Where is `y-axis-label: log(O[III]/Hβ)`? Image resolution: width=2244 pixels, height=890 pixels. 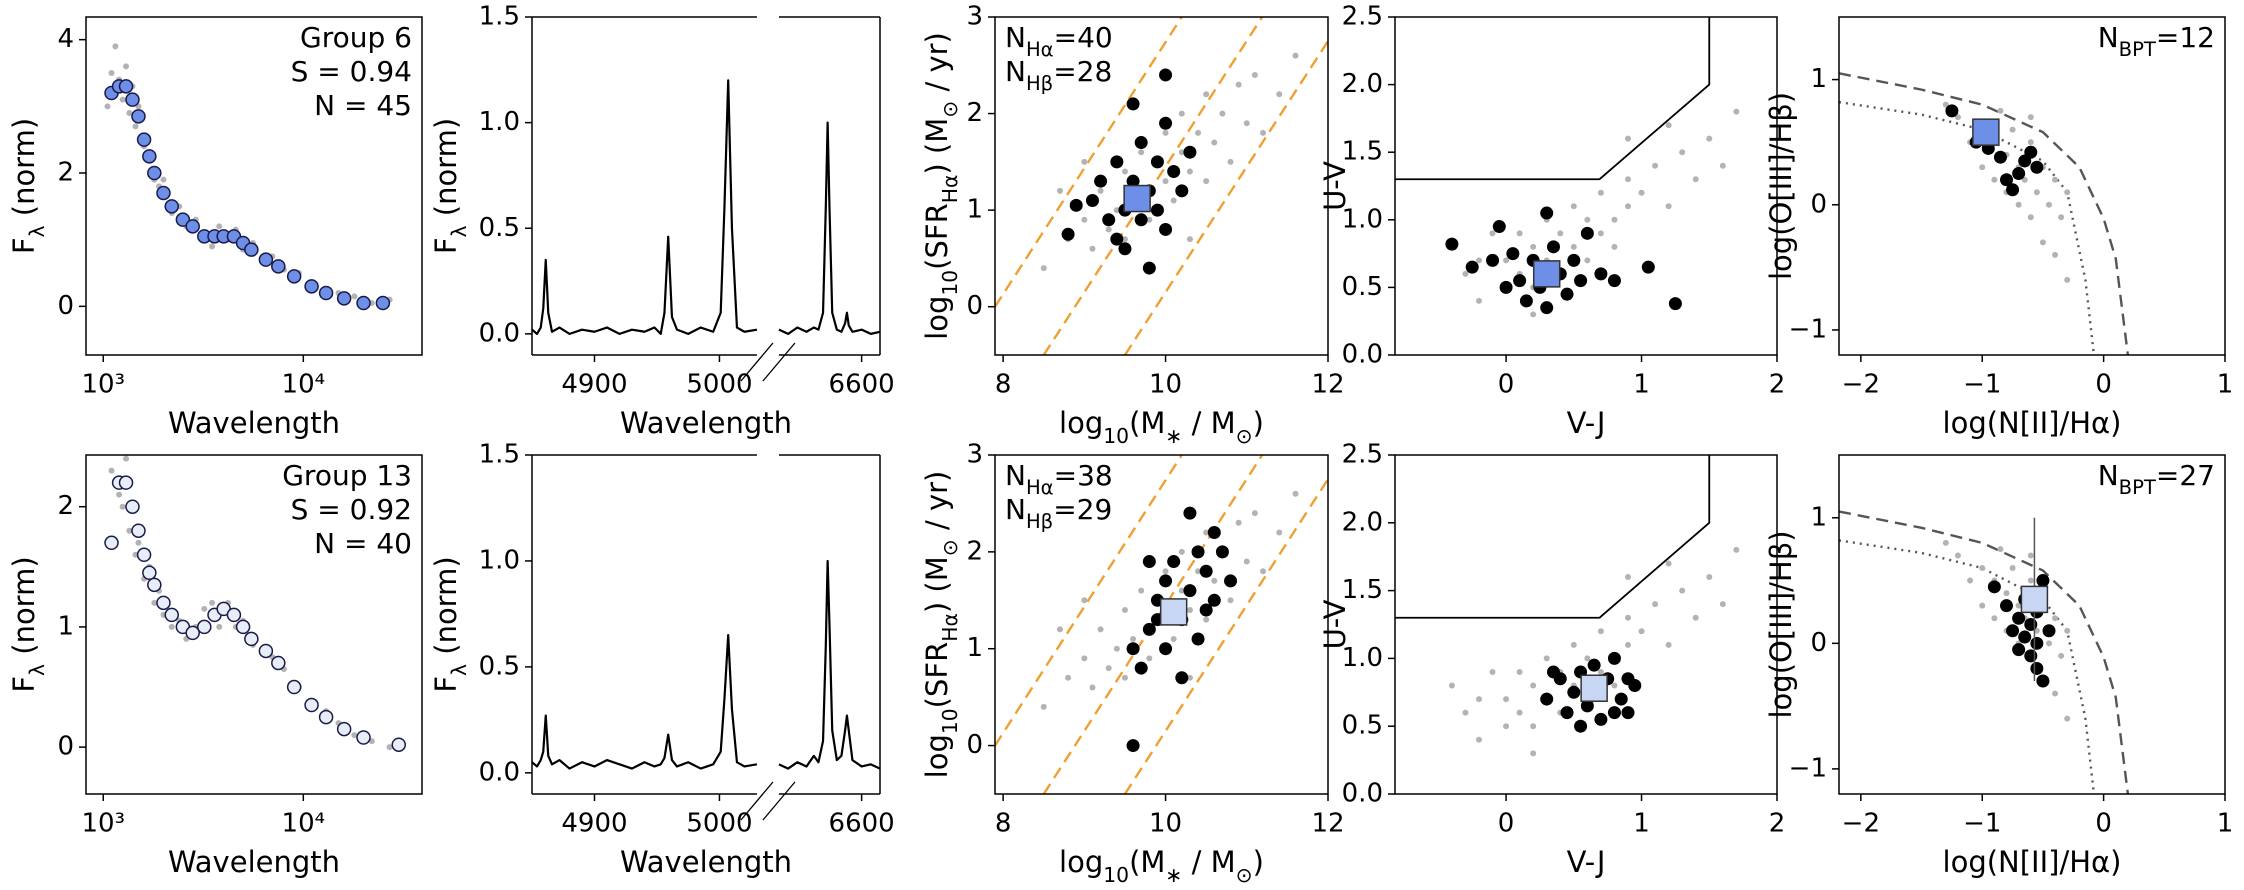
y-axis-label: log(O[III]/Hβ) is located at coordinates (1781, 186).